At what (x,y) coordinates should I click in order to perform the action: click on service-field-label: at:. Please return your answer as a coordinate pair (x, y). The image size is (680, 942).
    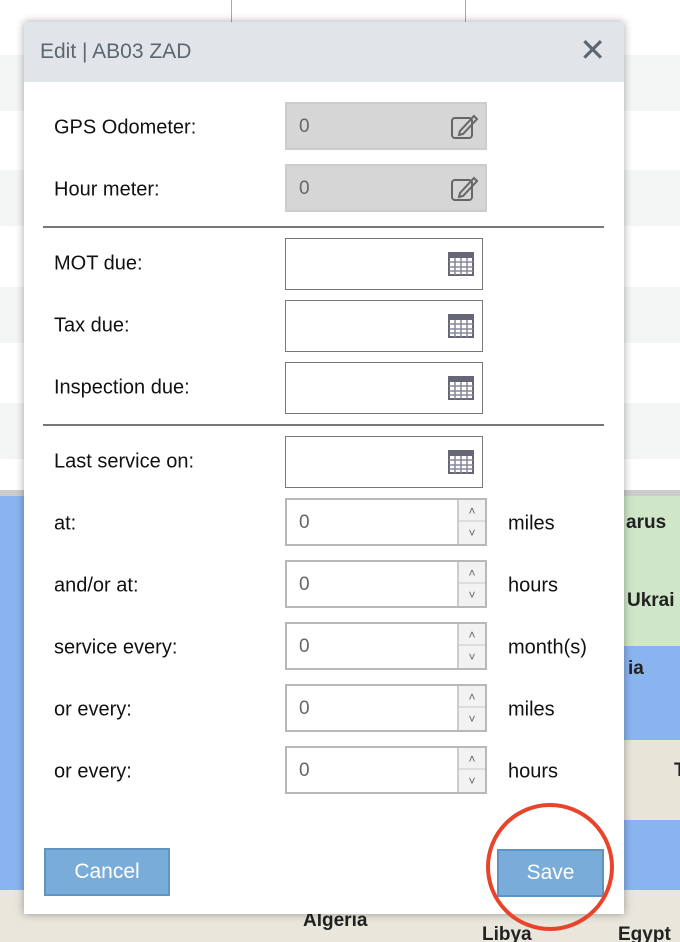
    Looking at the image, I should click on (65, 523).